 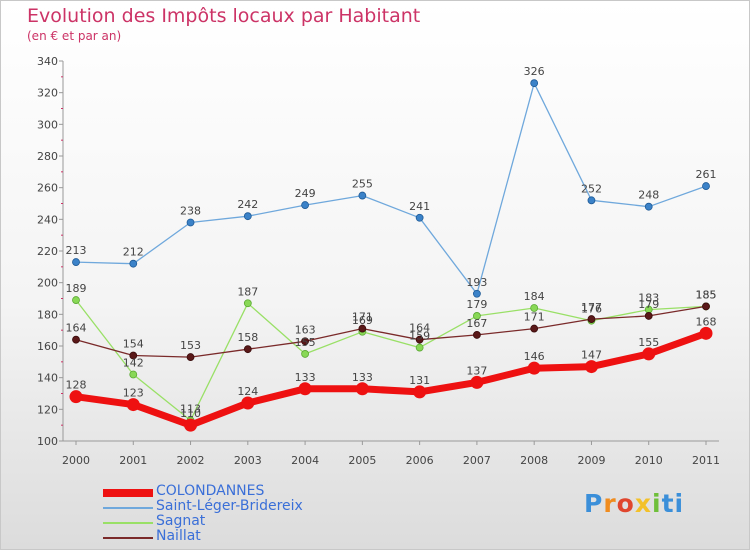 I want to click on data-label-colondannes: 146, so click(x=534, y=356).